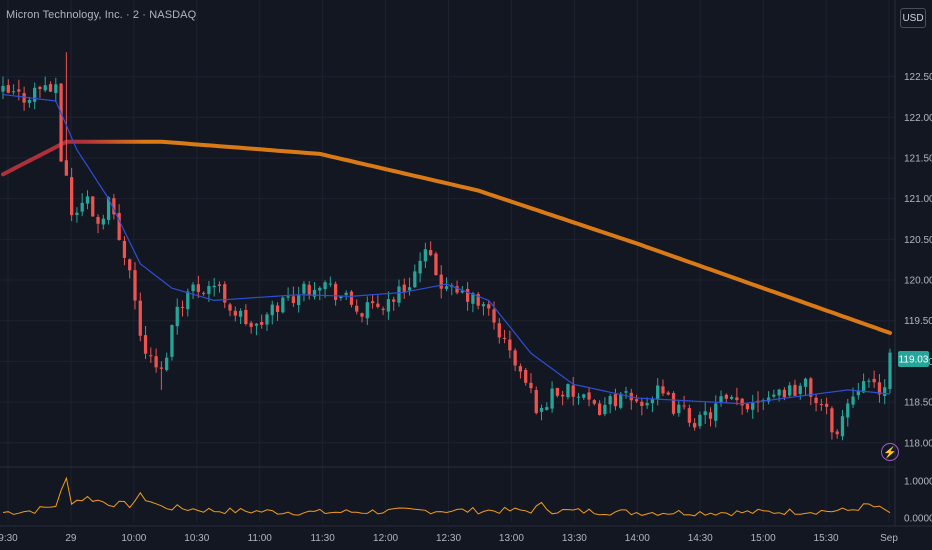 The height and width of the screenshot is (550, 932). Describe the element at coordinates (890, 452) in the screenshot. I see `lightning-icon: ⚡` at that location.